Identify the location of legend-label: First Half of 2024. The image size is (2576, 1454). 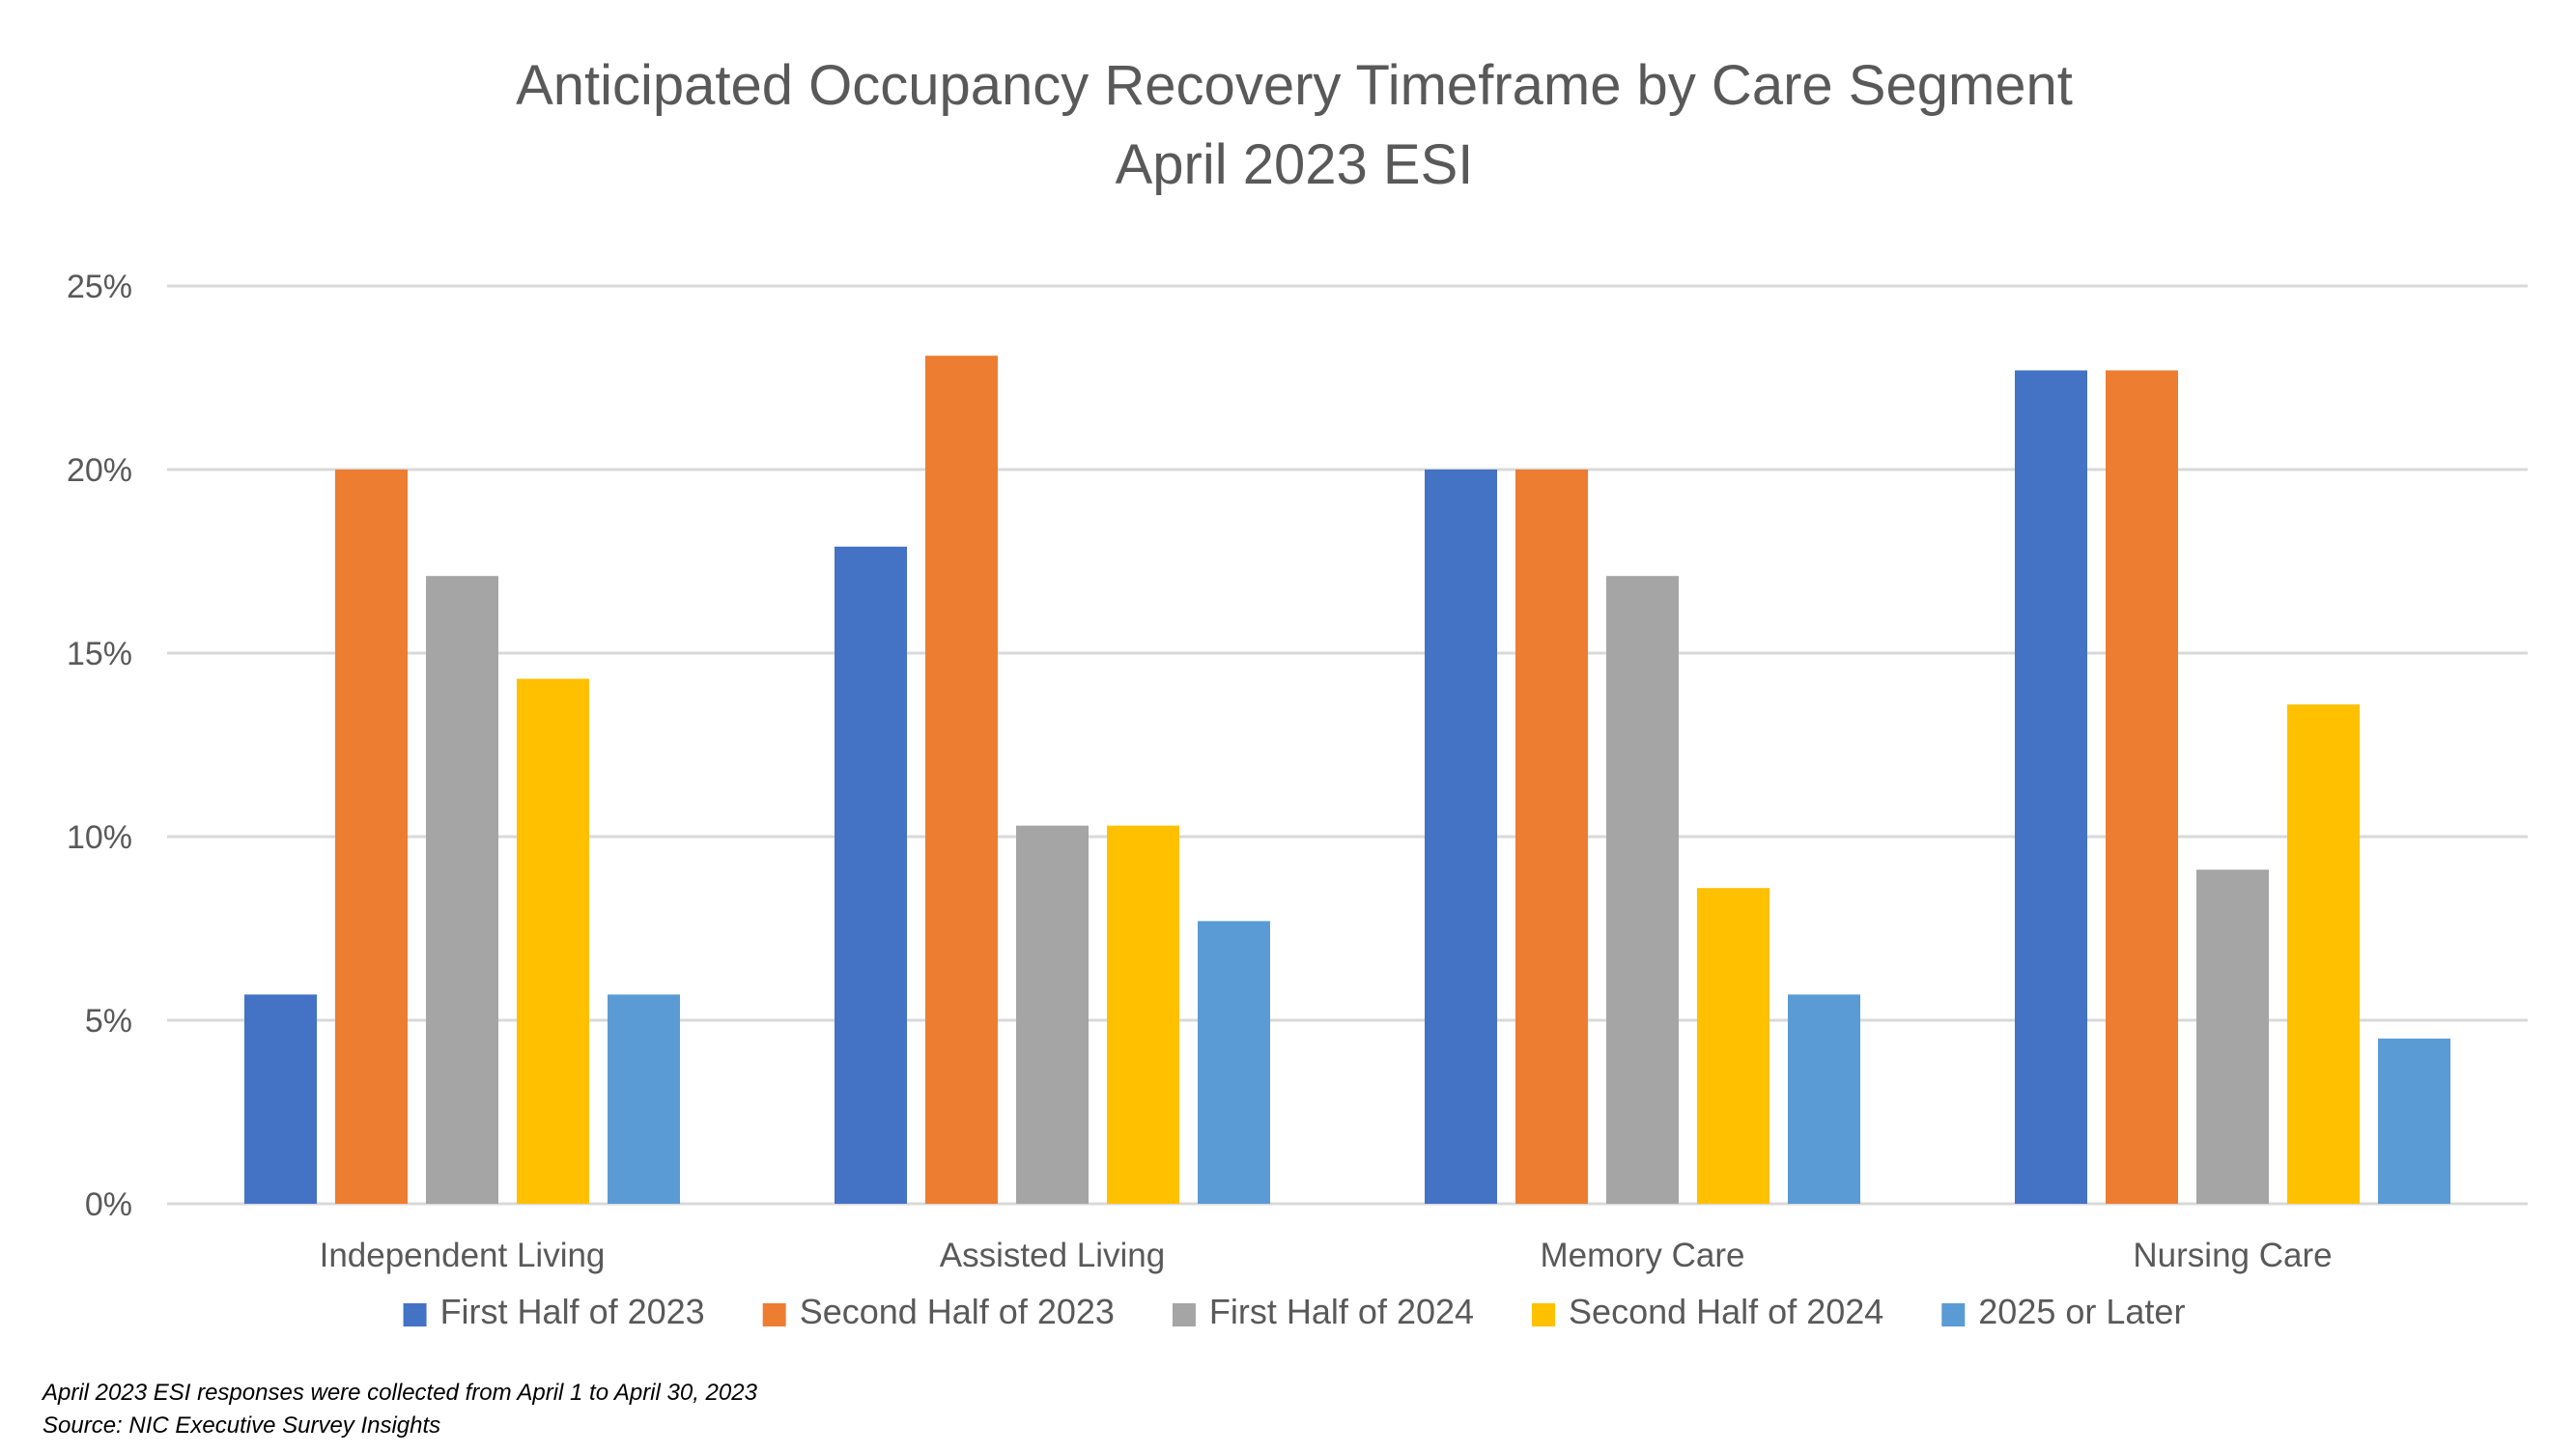
(1341, 1311).